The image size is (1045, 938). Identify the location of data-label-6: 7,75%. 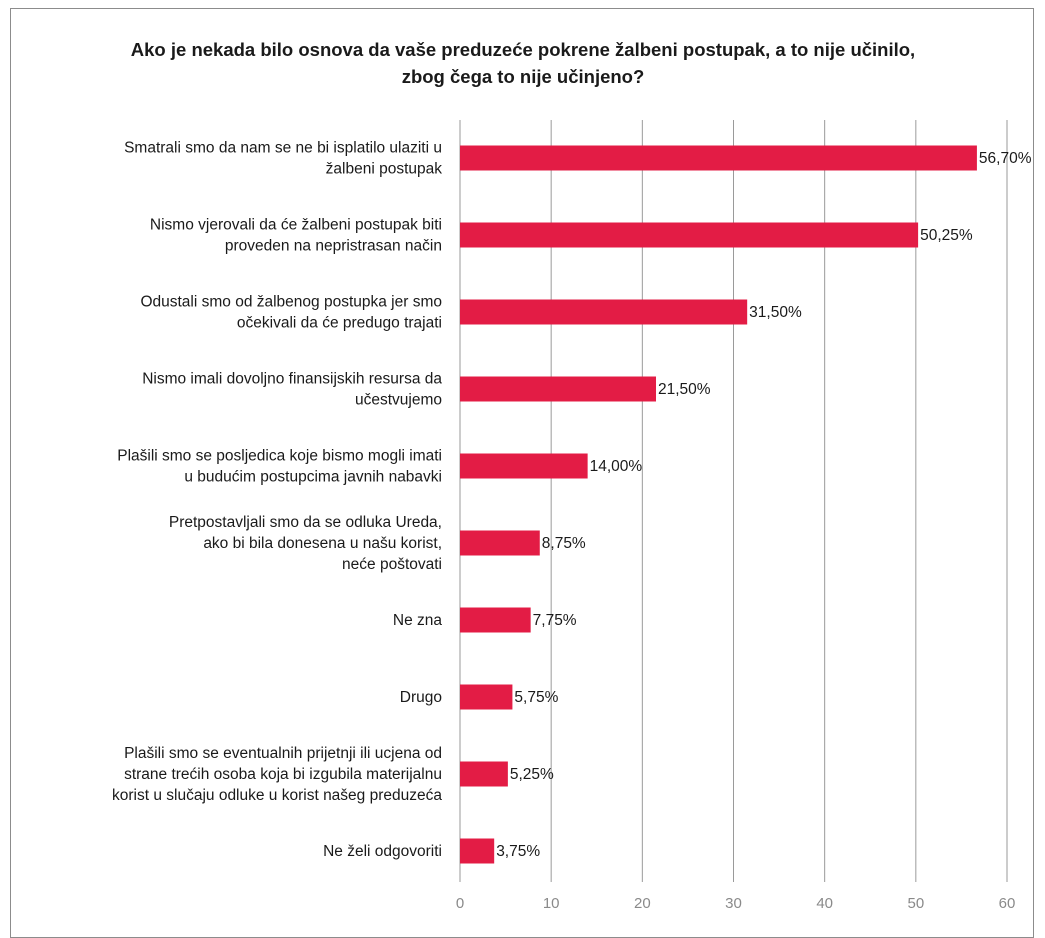
(555, 620).